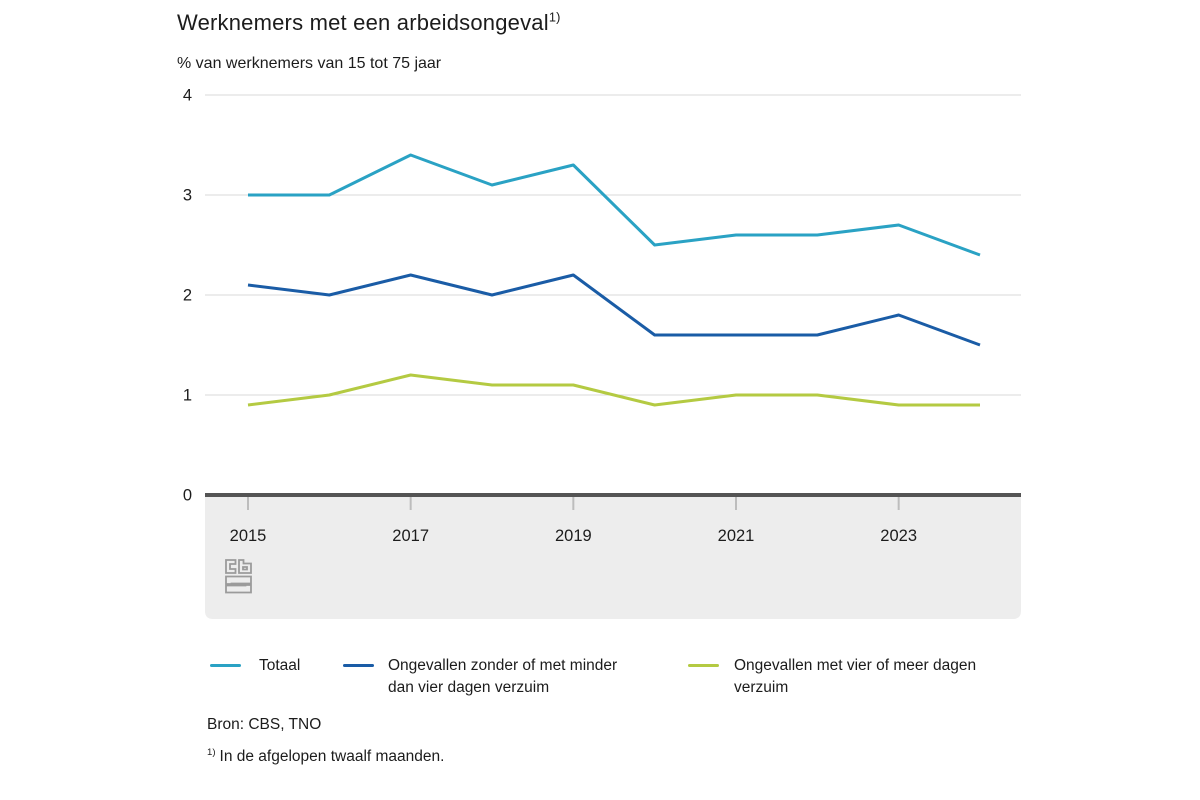  I want to click on title-text: Werknemers met een arbeidsongeval, so click(363, 22).